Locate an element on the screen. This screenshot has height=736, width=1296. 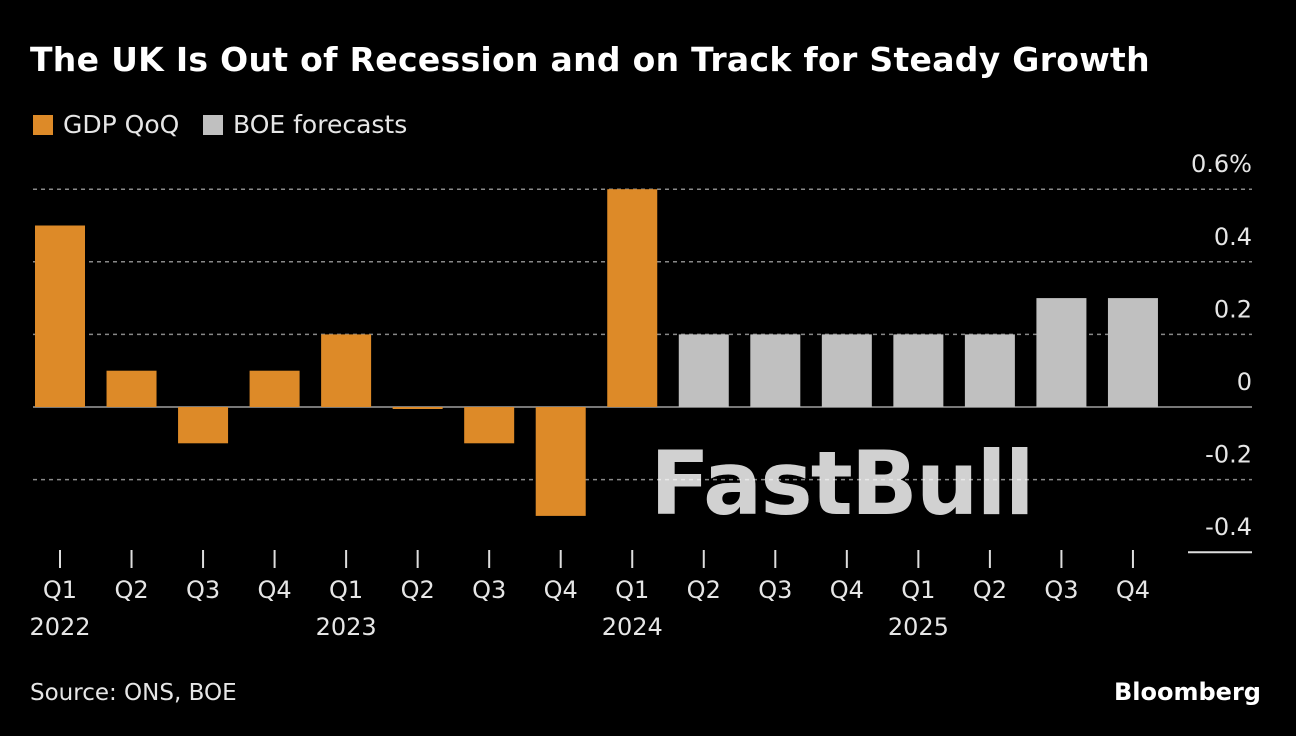
bloomberg-logo: Bloomberg is located at coordinates (1187, 692).